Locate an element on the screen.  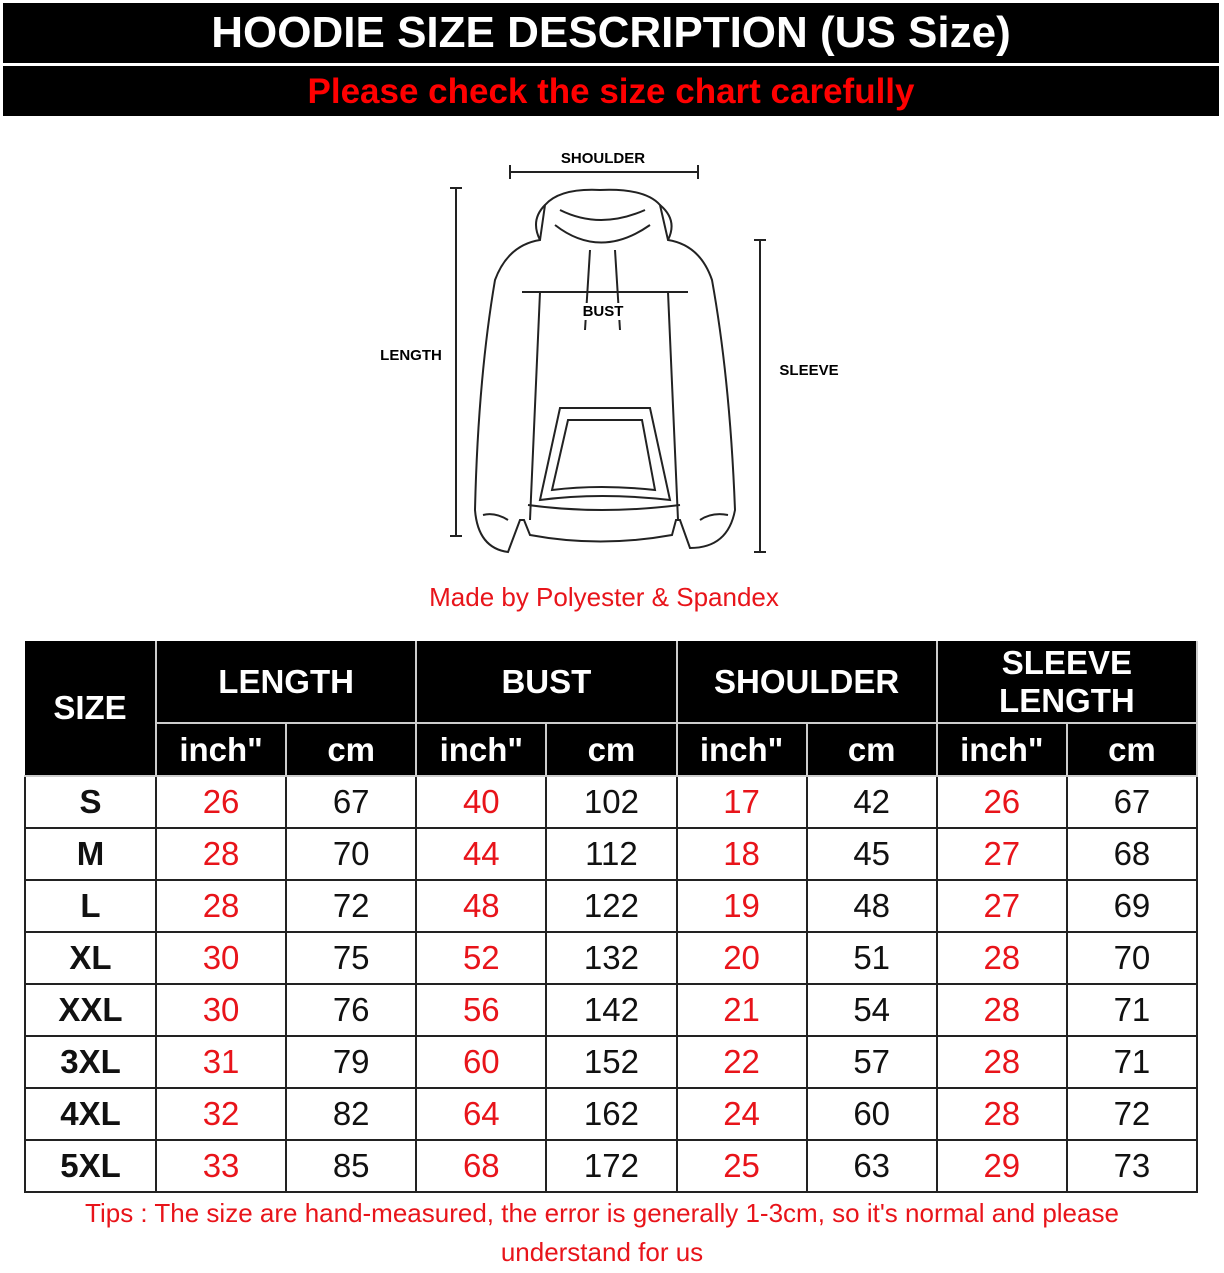
inch-cell: 48 is located at coordinates (481, 906).